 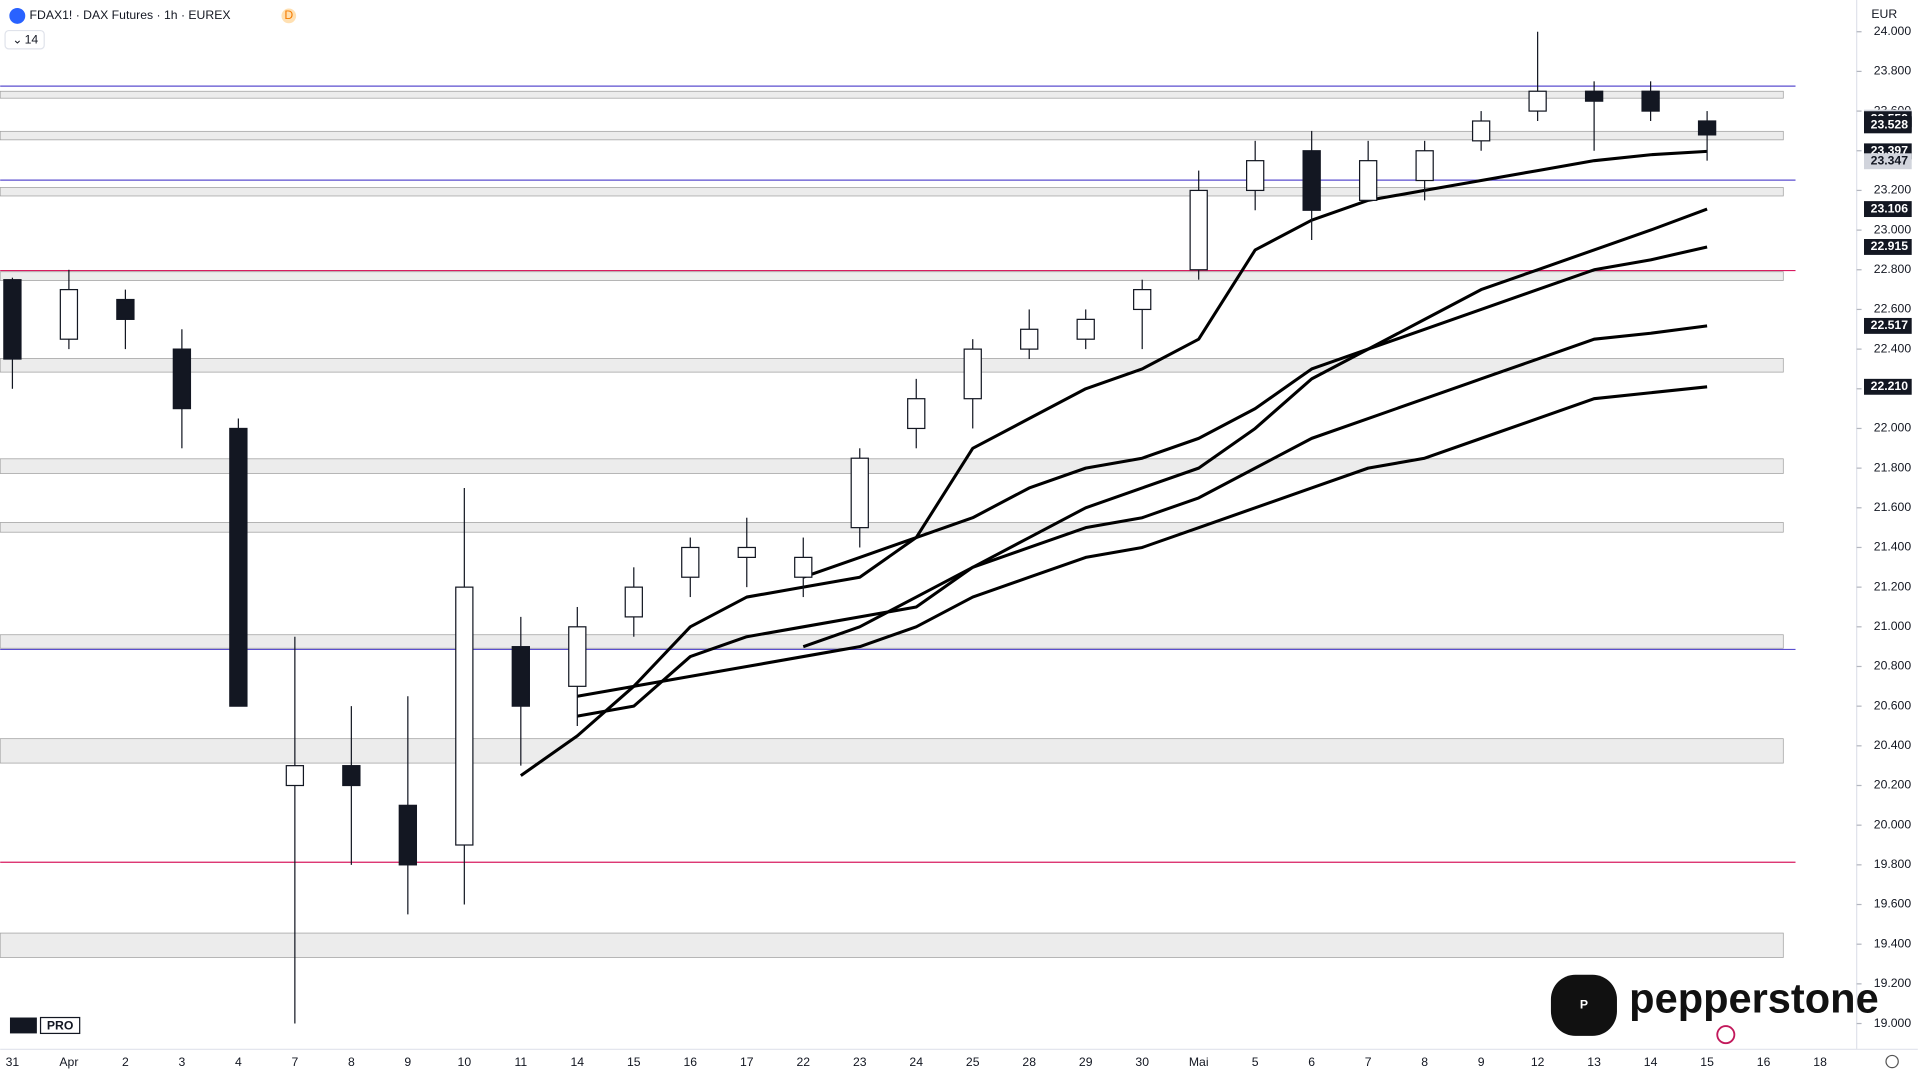 I want to click on indicator-box, so click(x=24, y=39).